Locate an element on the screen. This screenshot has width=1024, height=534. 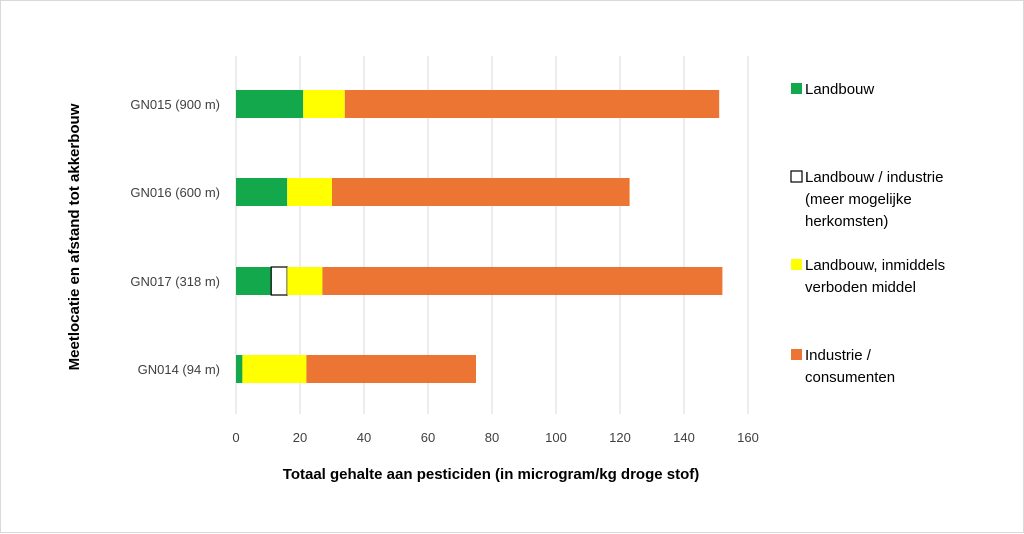
legend-label: verboden middel is located at coordinates (860, 287).